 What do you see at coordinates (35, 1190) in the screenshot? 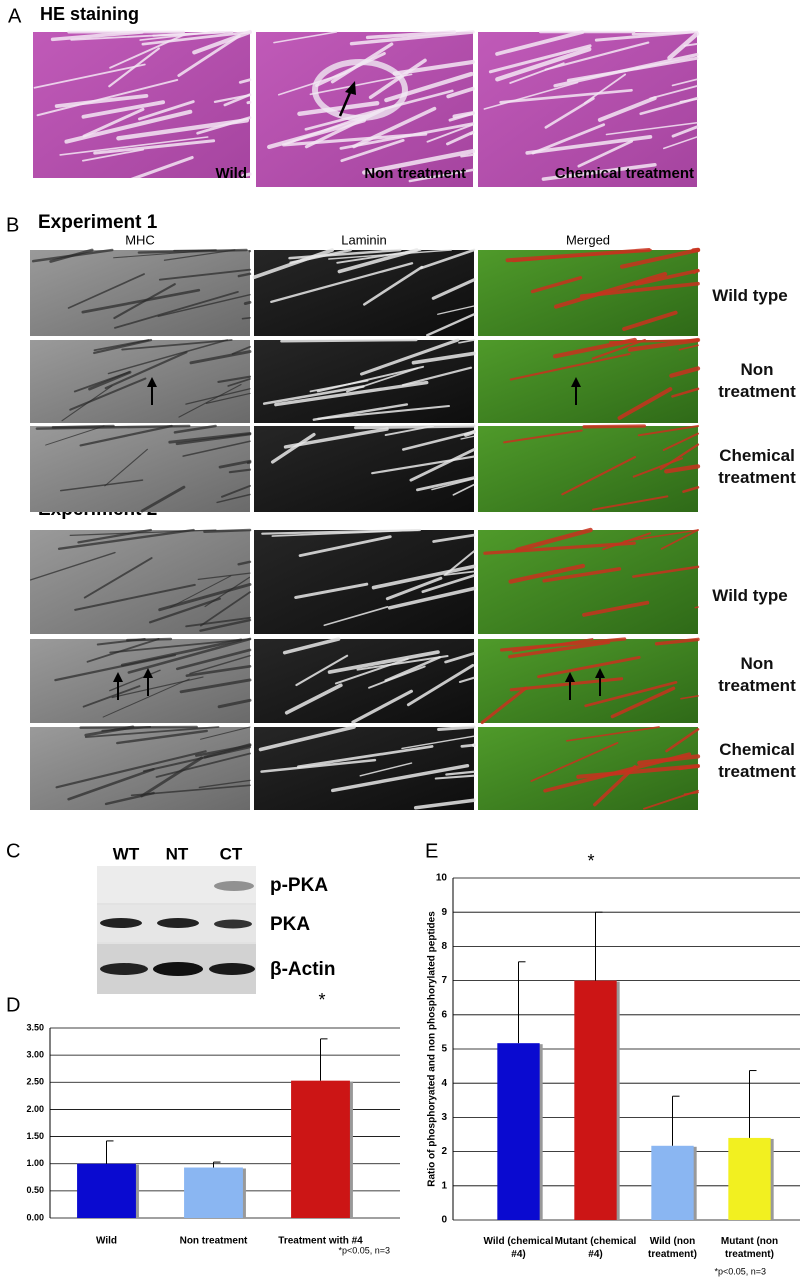
I see `y-tick-label: 0.50` at bounding box center [35, 1190].